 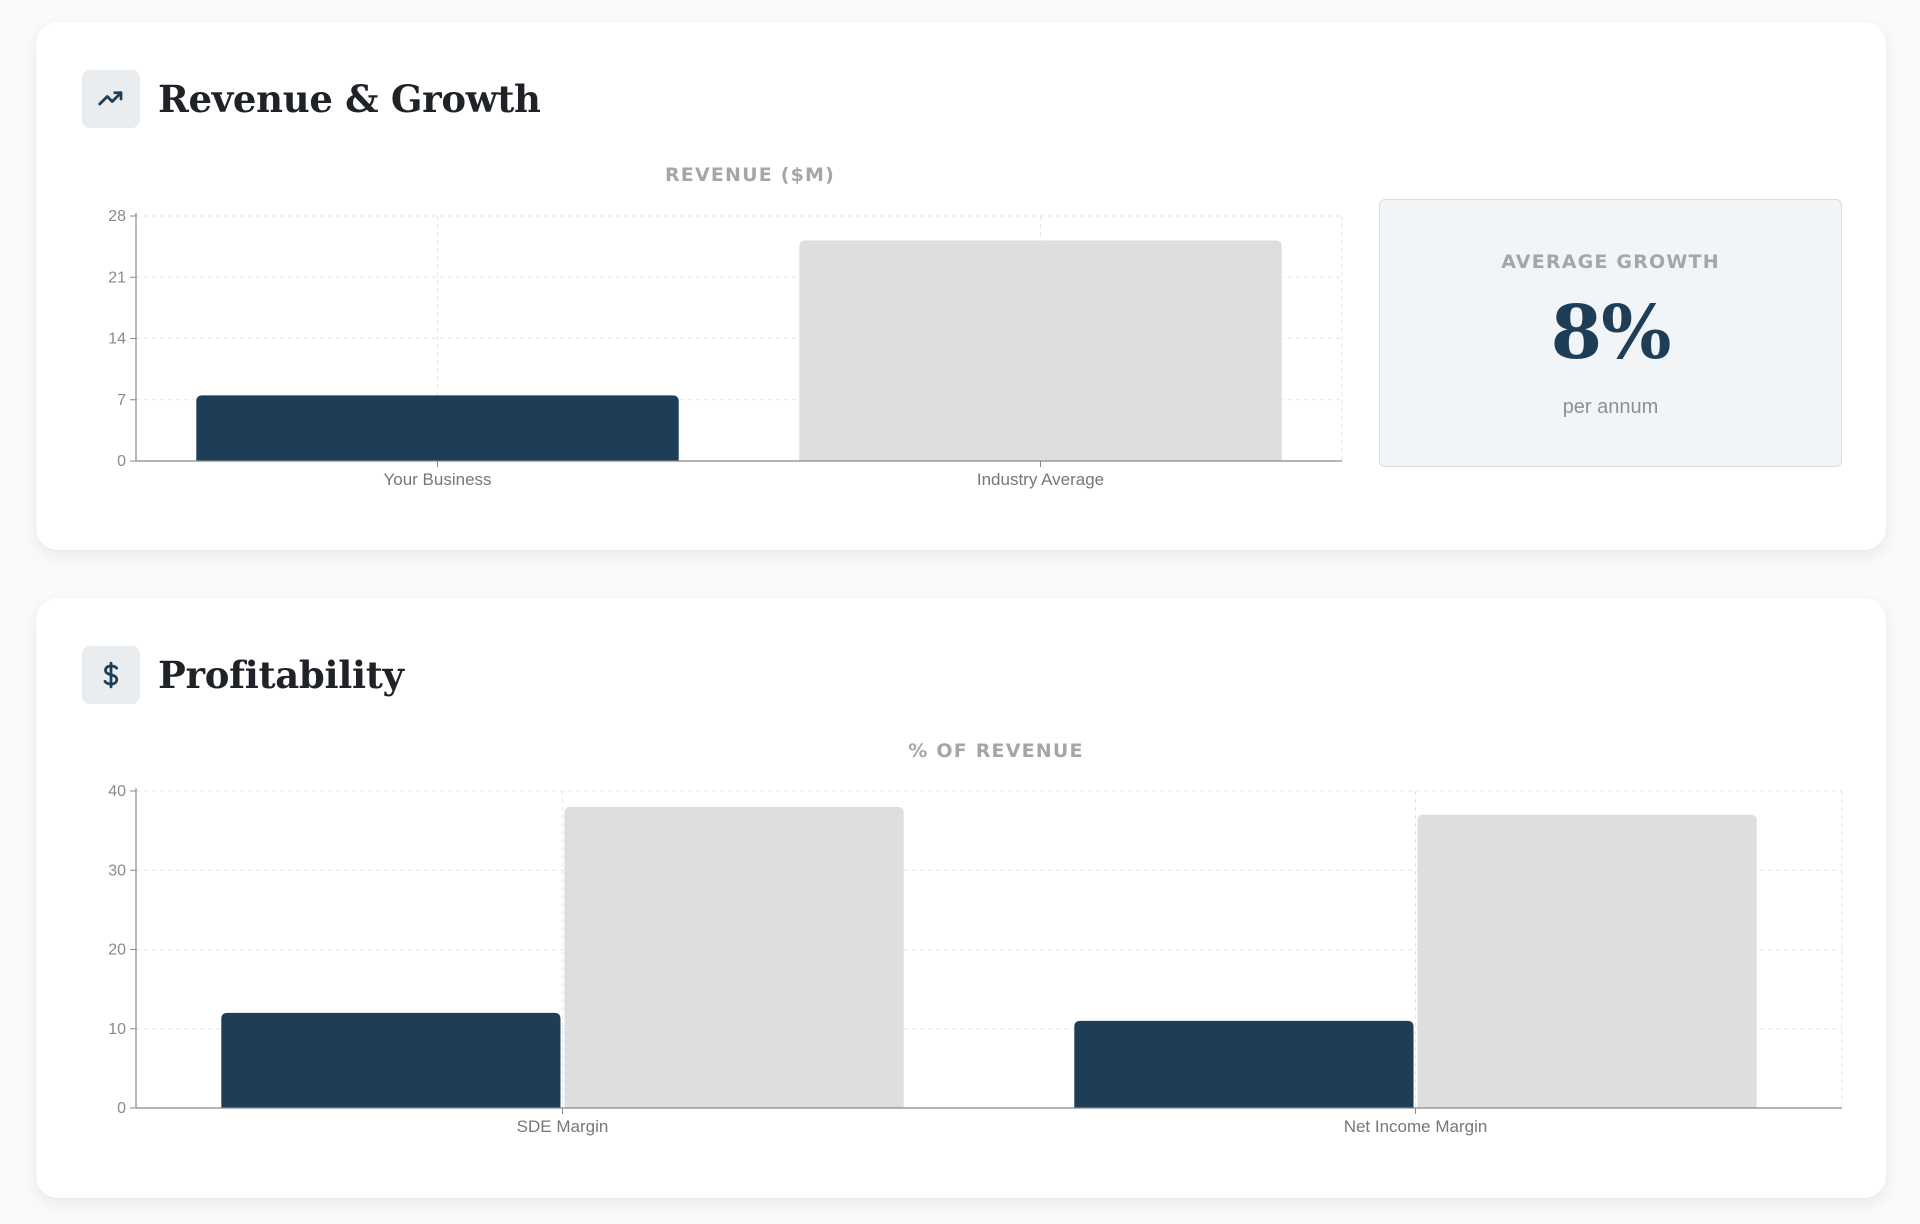 What do you see at coordinates (121, 461) in the screenshot?
I see `revenue-ytick-label-0: 0` at bounding box center [121, 461].